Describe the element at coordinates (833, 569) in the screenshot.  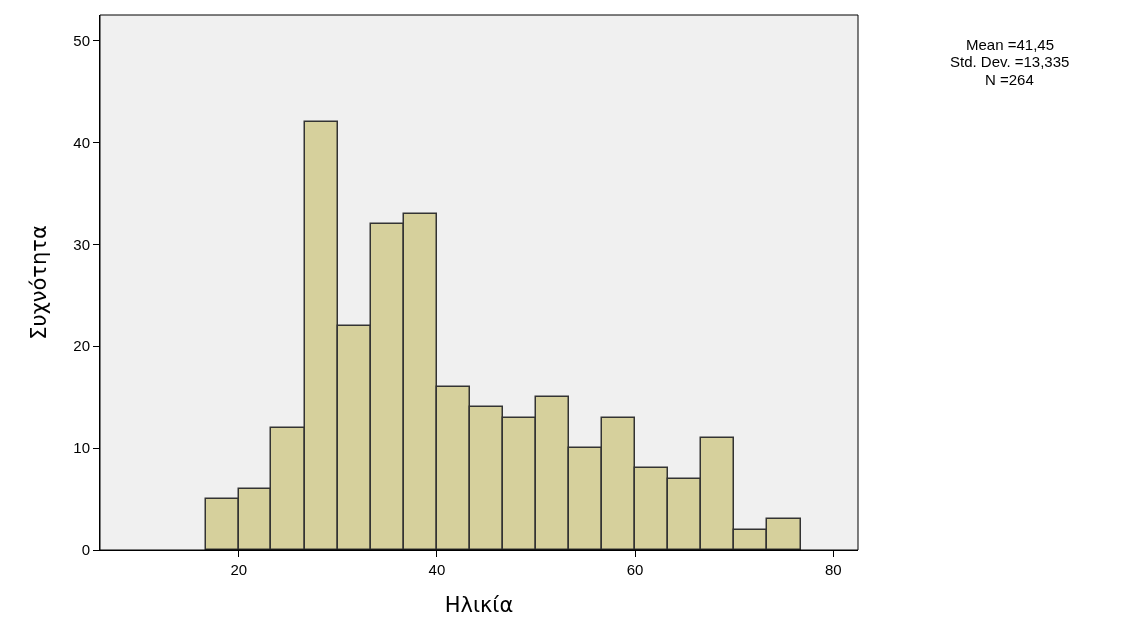
I see `x-tick-label: 80` at that location.